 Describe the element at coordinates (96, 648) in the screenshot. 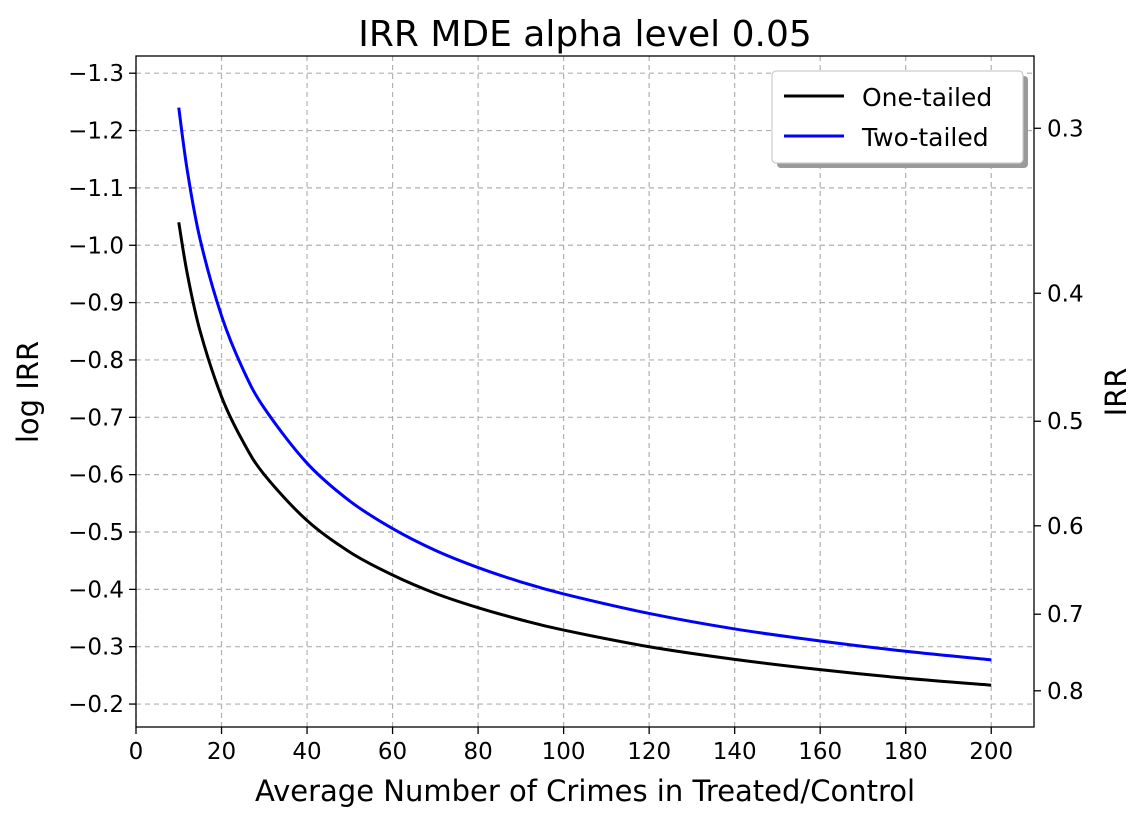

I see `y-tick-label: −0.3` at that location.